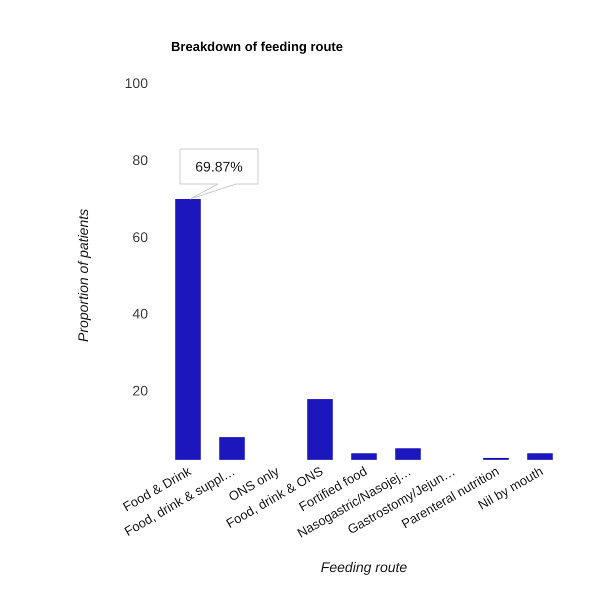  I want to click on y-tick-label: 100, so click(136, 83).